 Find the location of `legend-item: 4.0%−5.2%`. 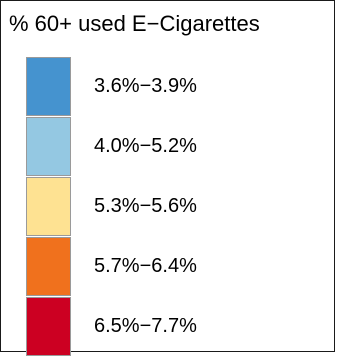

legend-item: 4.0%−5.2% is located at coordinates (176, 147).